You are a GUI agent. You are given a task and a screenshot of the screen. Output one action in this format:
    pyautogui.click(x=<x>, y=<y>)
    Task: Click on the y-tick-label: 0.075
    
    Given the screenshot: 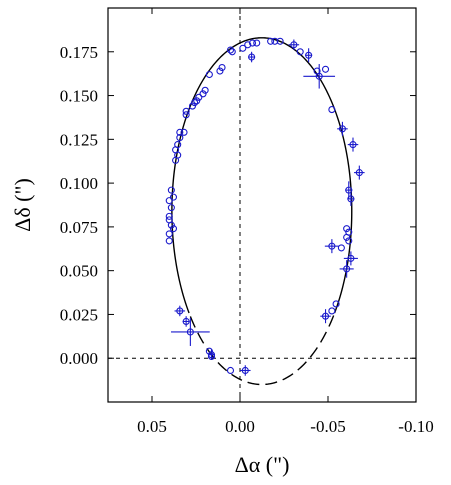 What is the action you would take?
    pyautogui.click(x=79, y=227)
    